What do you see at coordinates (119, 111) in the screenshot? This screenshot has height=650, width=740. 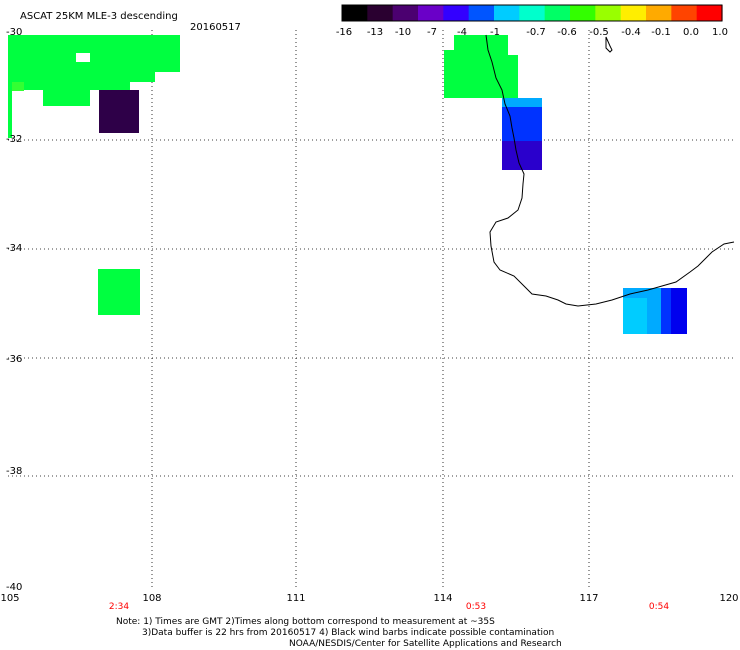 I see `dark-purple-cell` at bounding box center [119, 111].